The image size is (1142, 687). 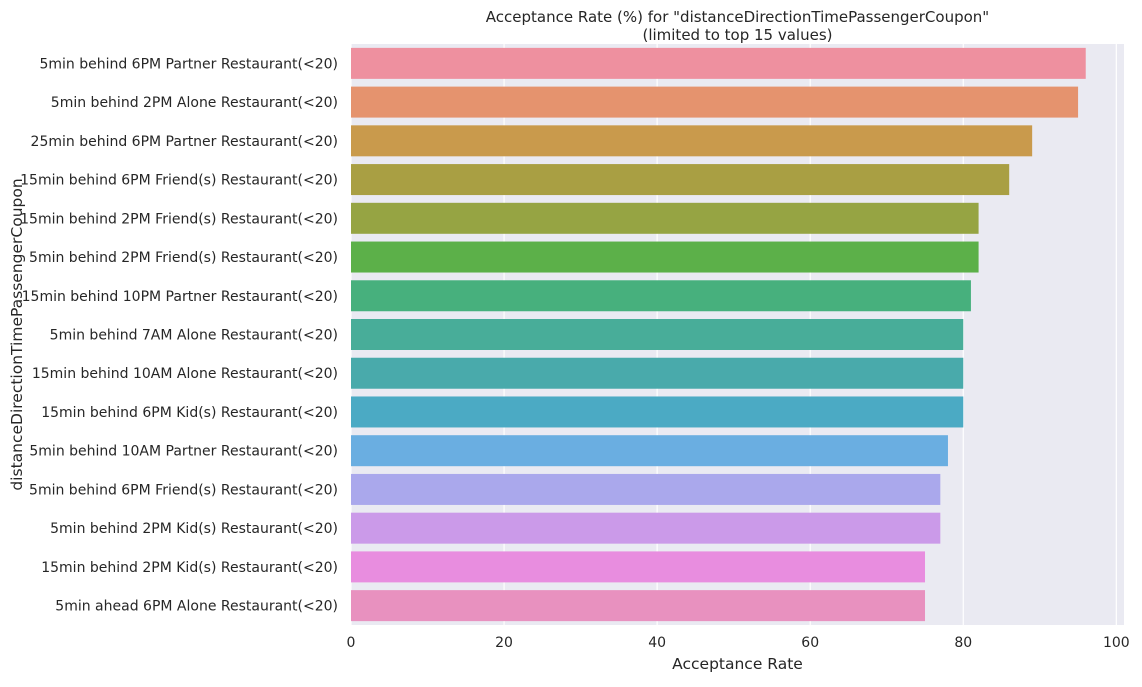 What do you see at coordinates (351, 643) in the screenshot?
I see `x-tick-label: 0` at bounding box center [351, 643].